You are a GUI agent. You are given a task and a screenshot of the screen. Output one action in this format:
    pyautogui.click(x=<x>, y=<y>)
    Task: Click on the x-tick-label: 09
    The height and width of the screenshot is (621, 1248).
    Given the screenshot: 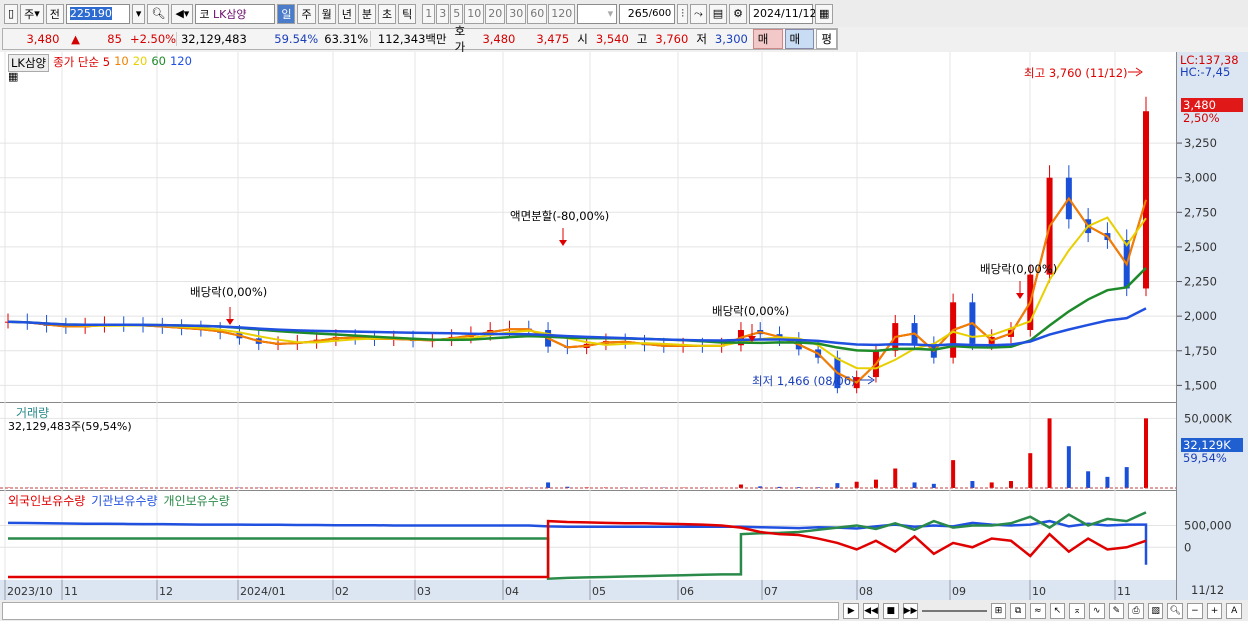 What is the action you would take?
    pyautogui.click(x=959, y=591)
    